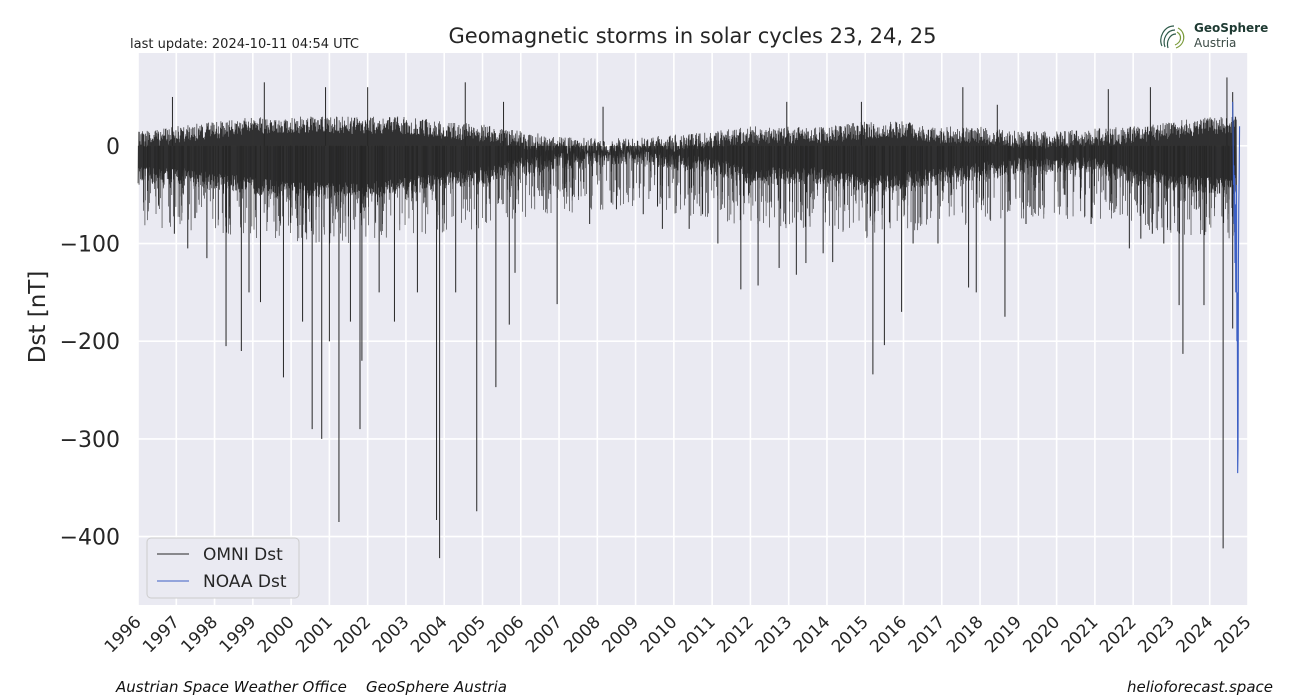 Image resolution: width=1300 pixels, height=700 pixels. Describe the element at coordinates (888, 634) in the screenshot. I see `x-tick-label: 2016` at that location.